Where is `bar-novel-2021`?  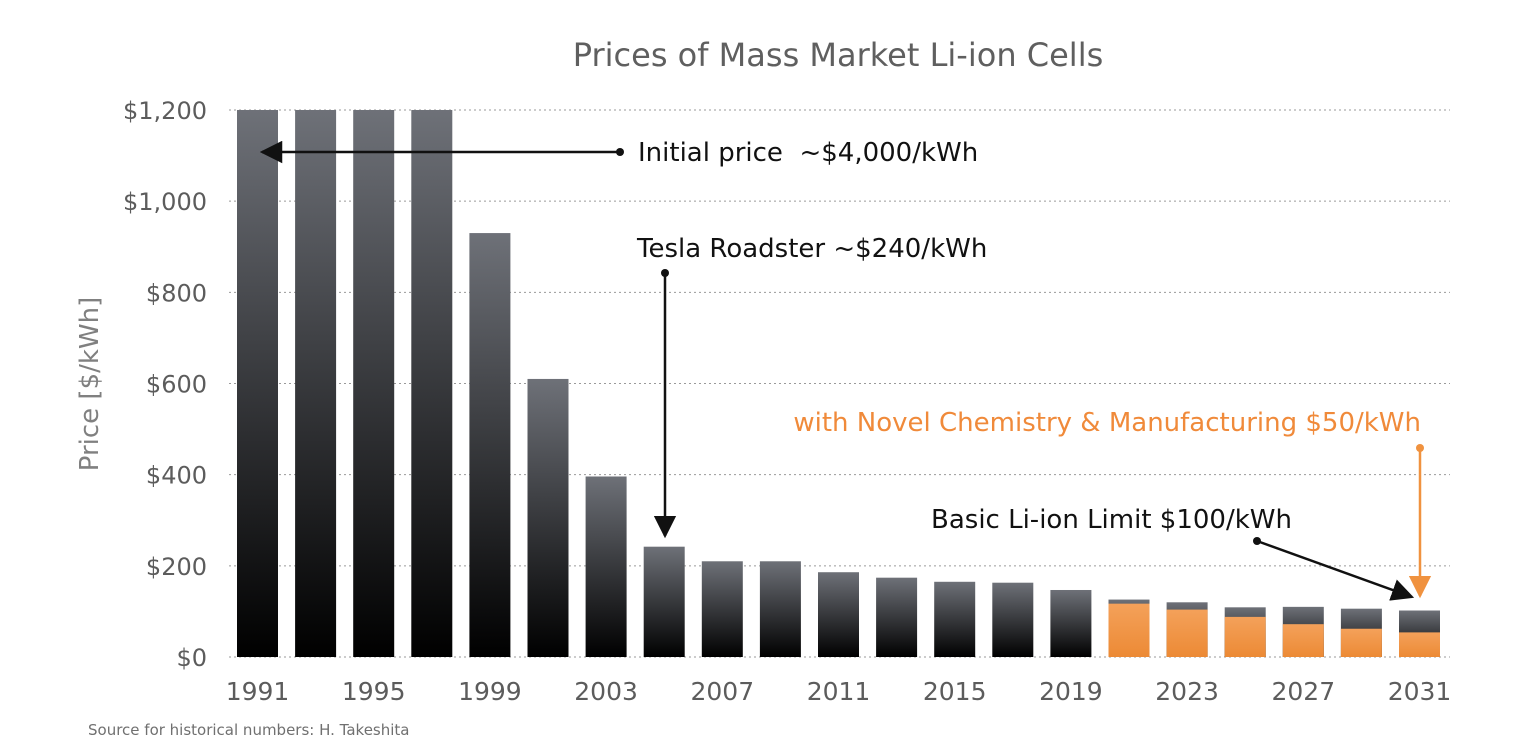 bar-novel-2021 is located at coordinates (1129, 630).